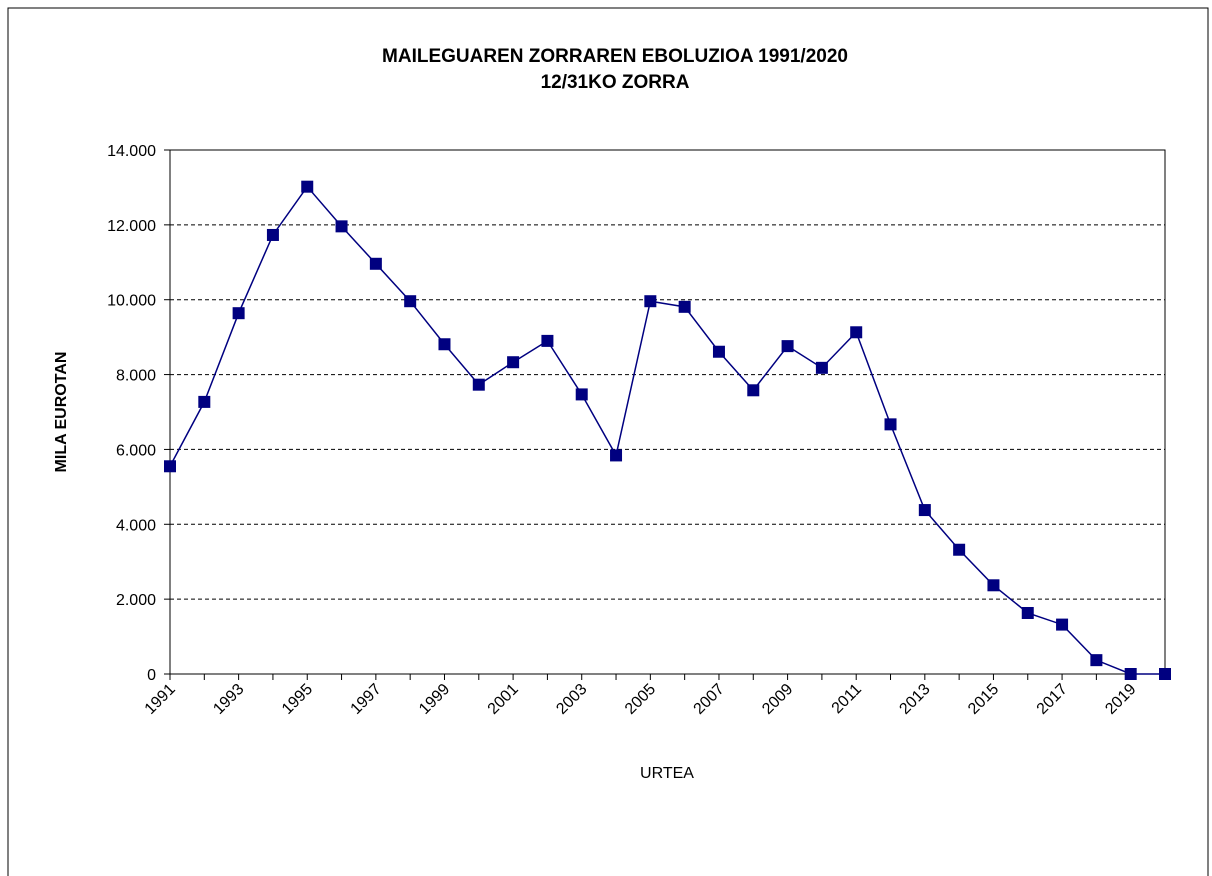  Describe the element at coordinates (136, 450) in the screenshot. I see `y-tick-label: 6.000` at that location.